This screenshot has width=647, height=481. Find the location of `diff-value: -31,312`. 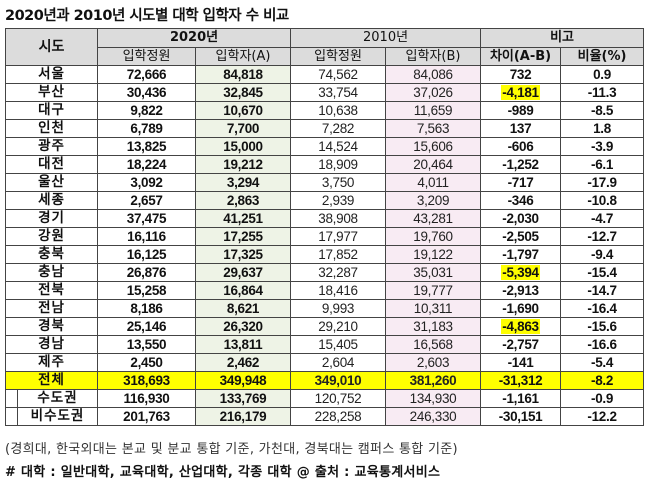

diff-value: -31,312 is located at coordinates (520, 380).